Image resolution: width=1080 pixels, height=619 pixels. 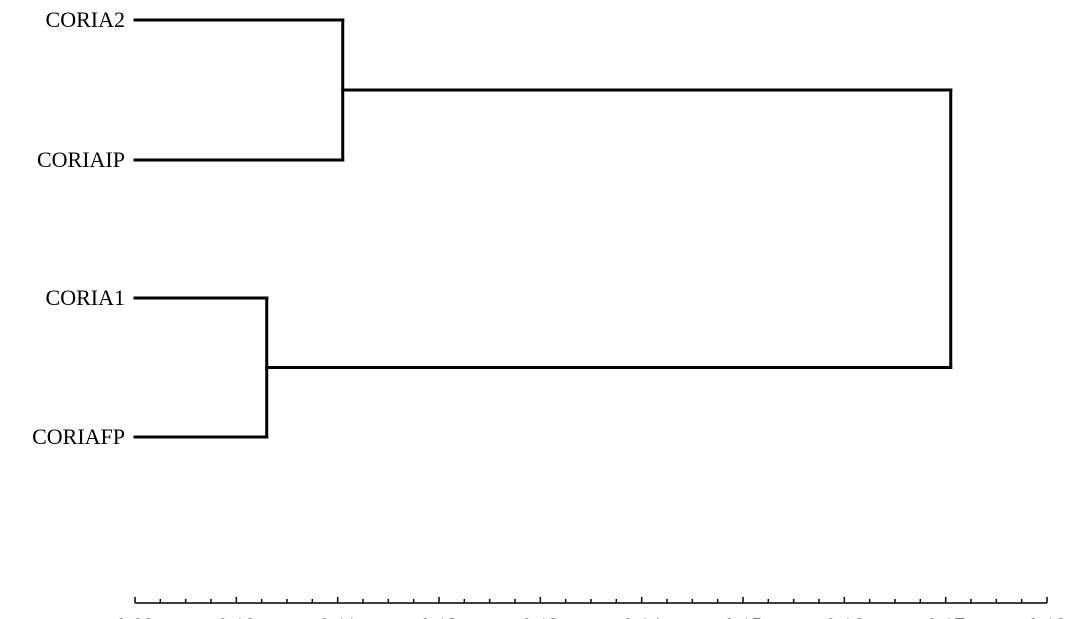 I want to click on x-axis-tick-labels: 0.09 0.10 0.11 0.12 0.13 0.14 0.15 0.16 0.17 0.18, so click(x=591, y=616).